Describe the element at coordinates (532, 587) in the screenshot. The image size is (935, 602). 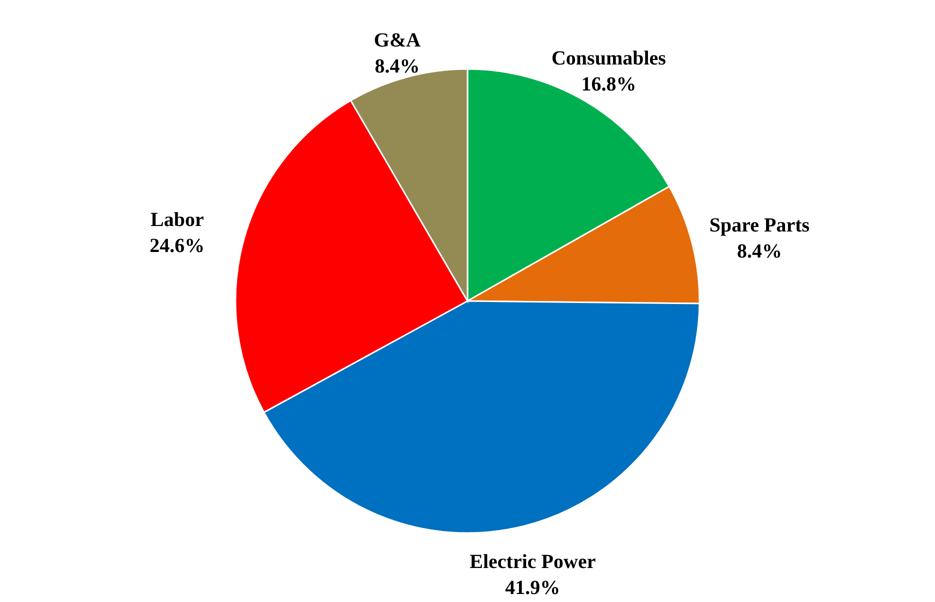
I see `data-label: 41.9%` at that location.